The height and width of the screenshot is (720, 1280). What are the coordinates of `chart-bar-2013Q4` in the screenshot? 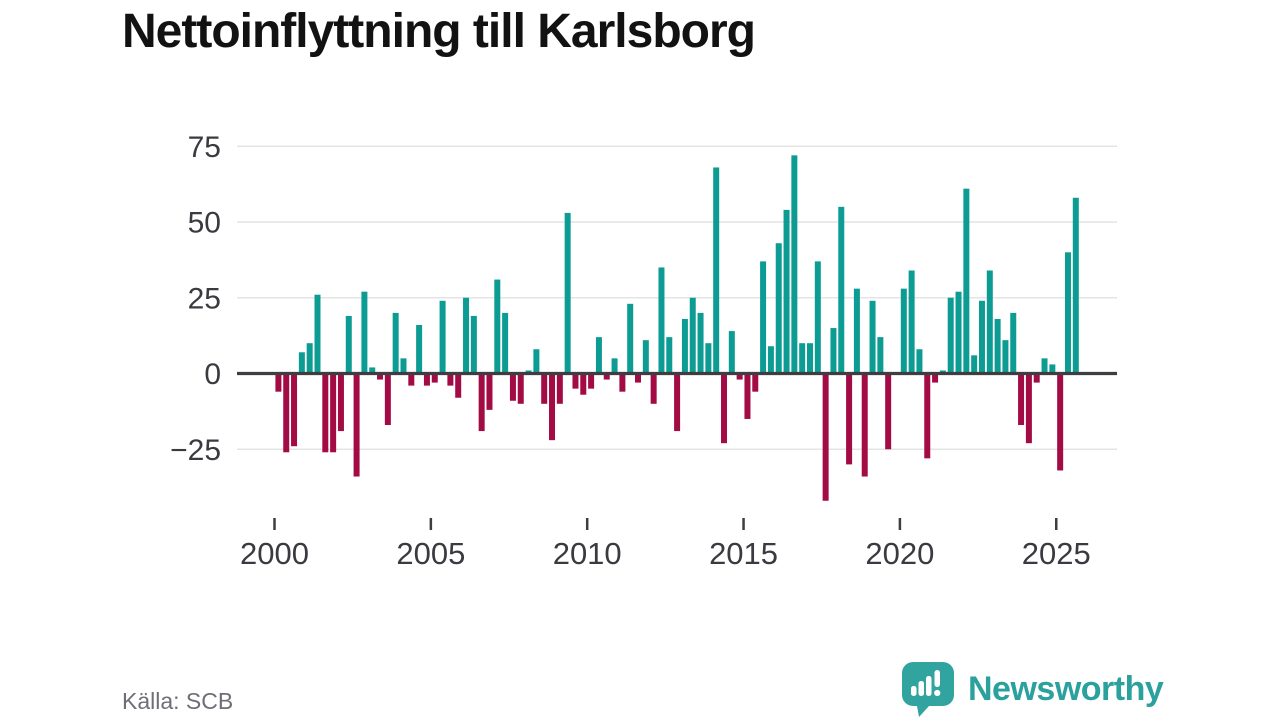 It's located at (708, 358).